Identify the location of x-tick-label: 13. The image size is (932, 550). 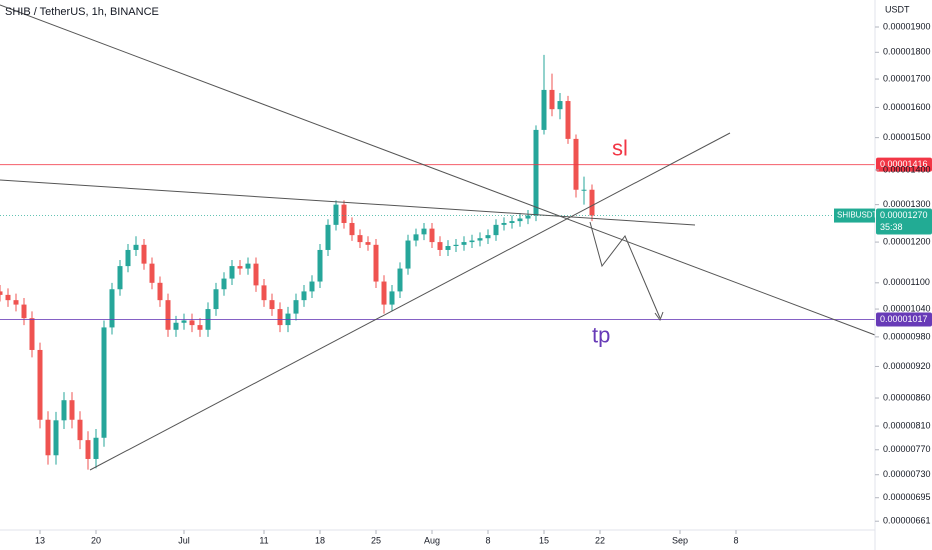
(40, 540).